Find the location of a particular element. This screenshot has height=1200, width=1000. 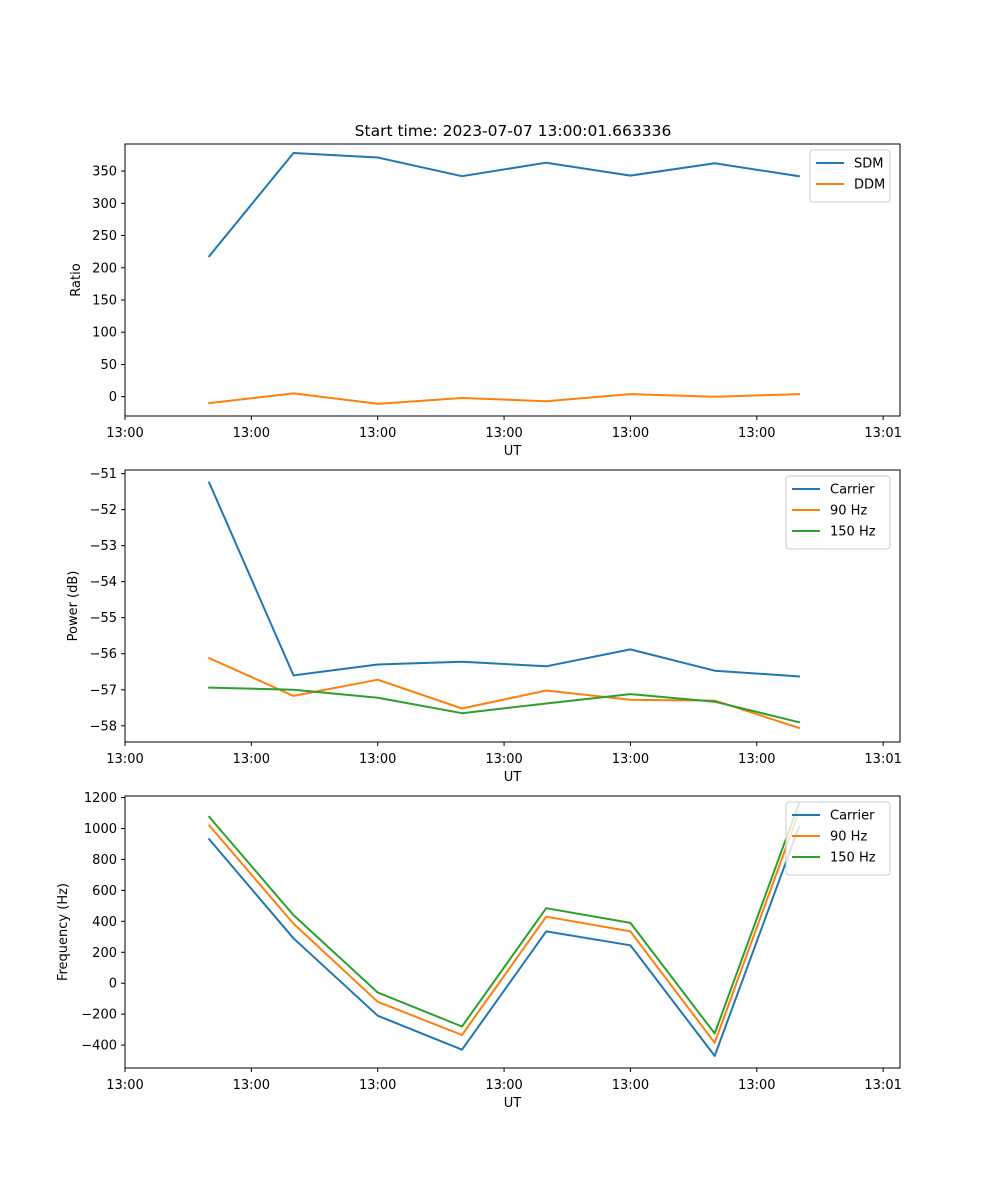

y-axis-label: Ratio is located at coordinates (76, 279).